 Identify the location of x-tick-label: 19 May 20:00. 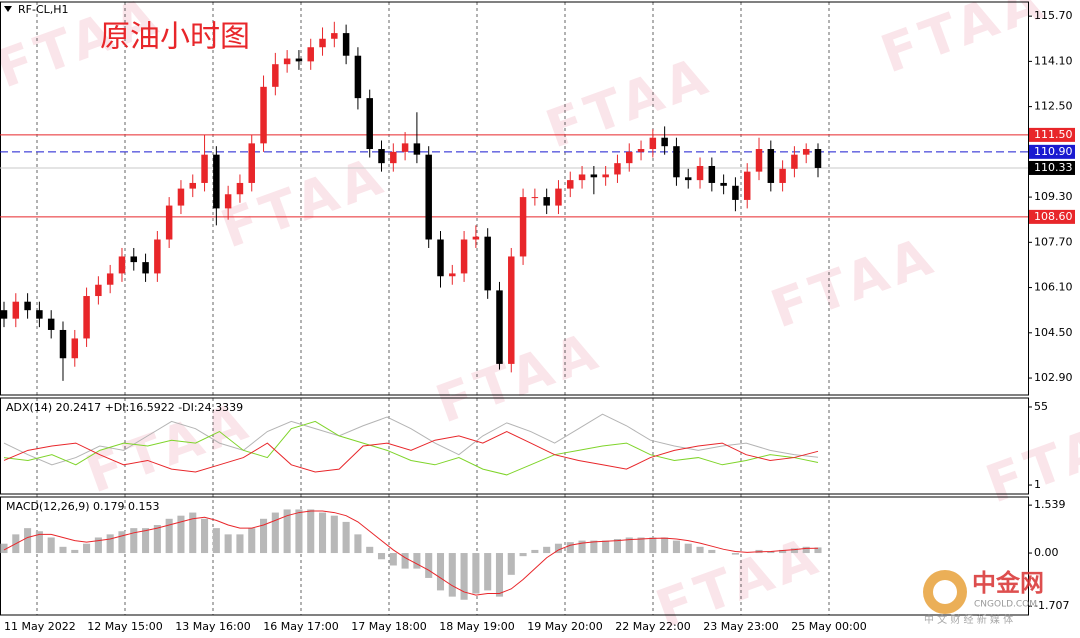
(564, 626).